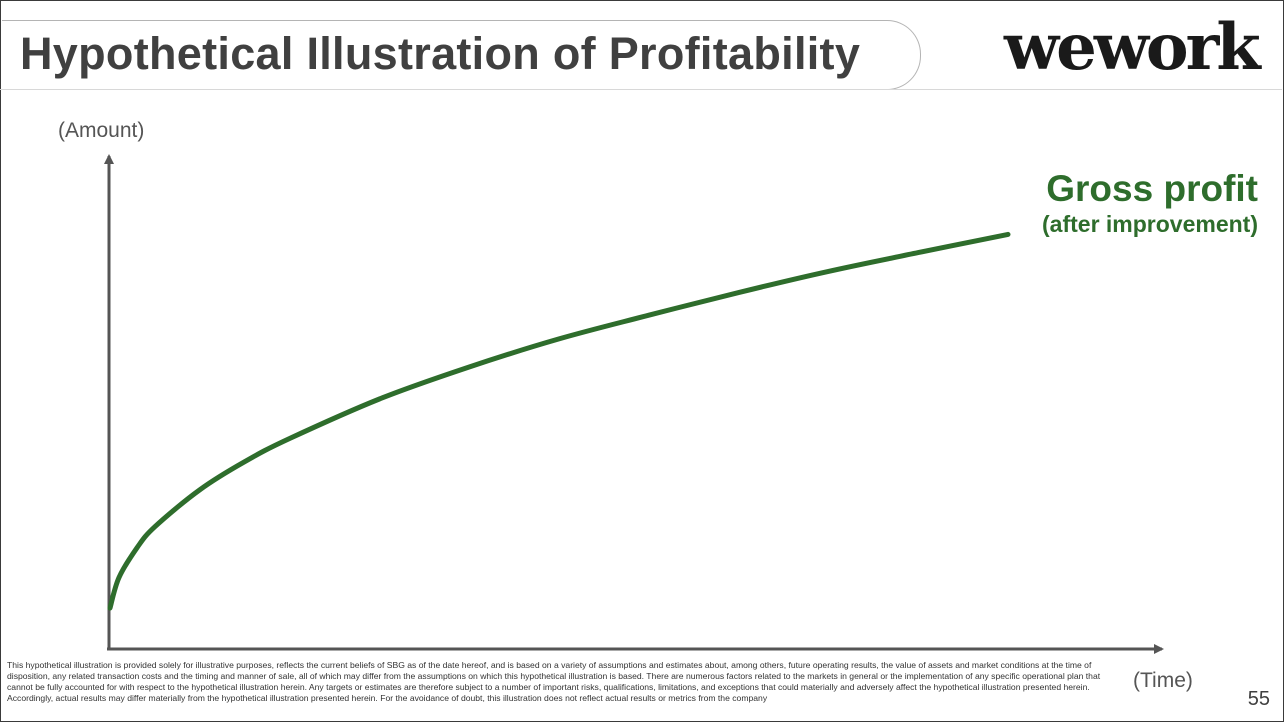 This screenshot has height=722, width=1284. What do you see at coordinates (1150, 224) in the screenshot?
I see `series-subtitle: (after improvement)` at bounding box center [1150, 224].